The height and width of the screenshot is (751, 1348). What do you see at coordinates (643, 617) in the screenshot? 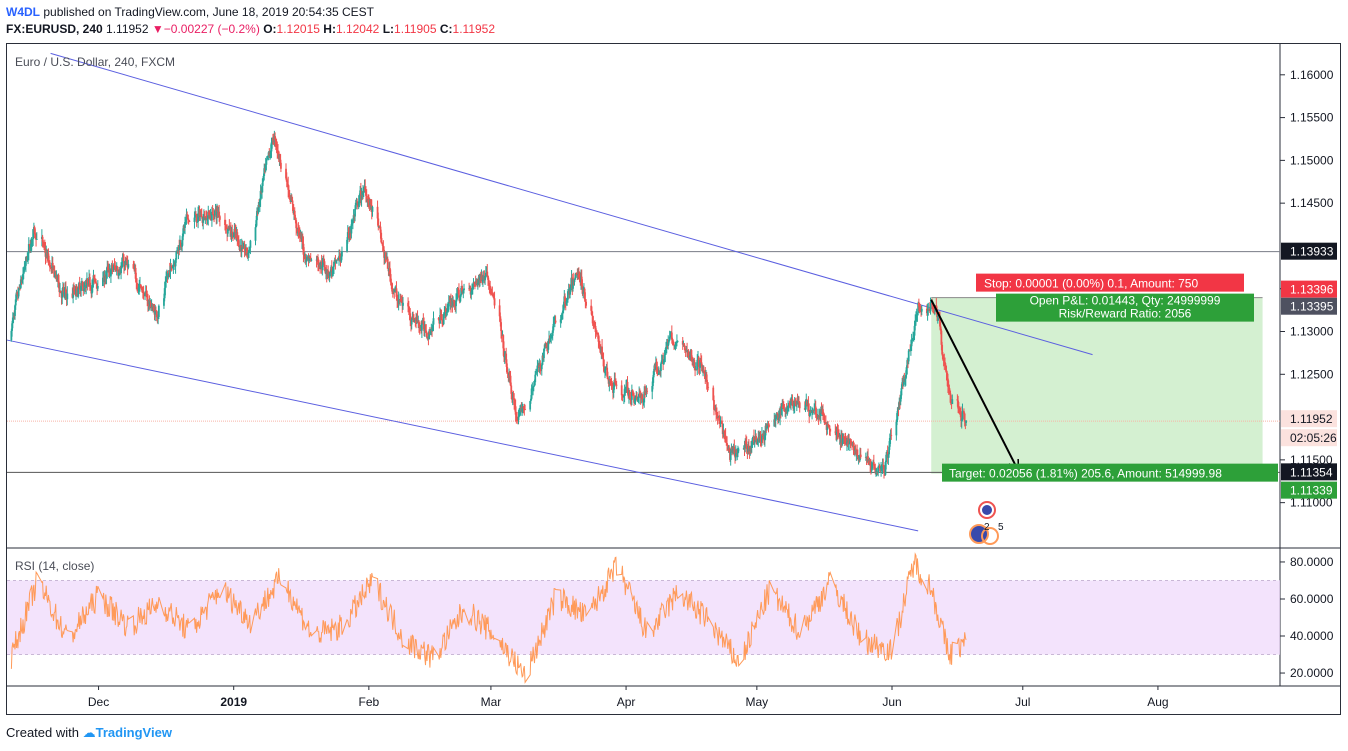
I see `rsi-band` at bounding box center [643, 617].